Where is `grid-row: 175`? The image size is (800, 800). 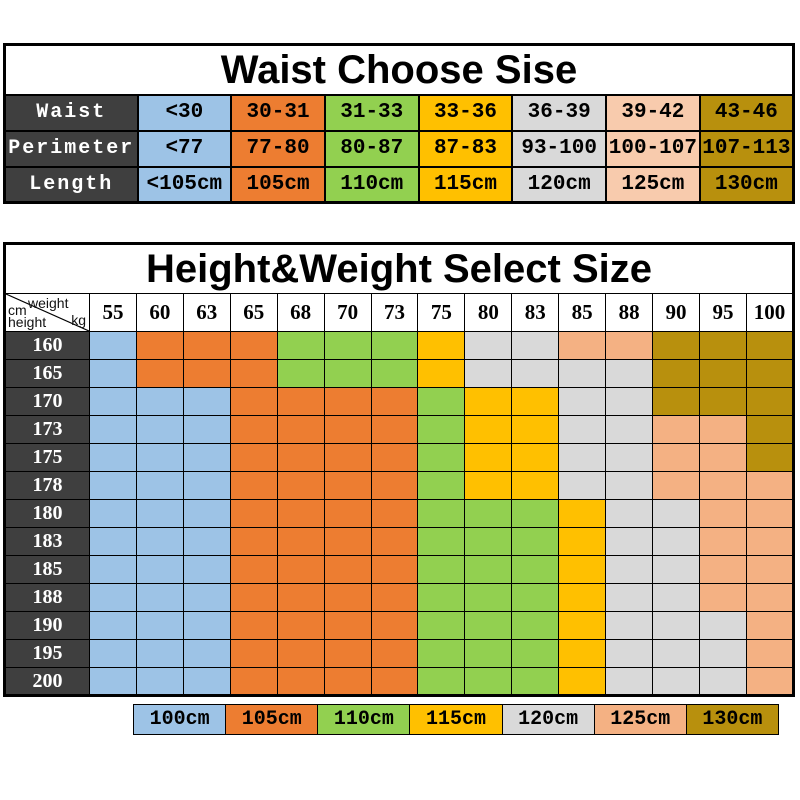
grid-row: 175 is located at coordinates (399, 457).